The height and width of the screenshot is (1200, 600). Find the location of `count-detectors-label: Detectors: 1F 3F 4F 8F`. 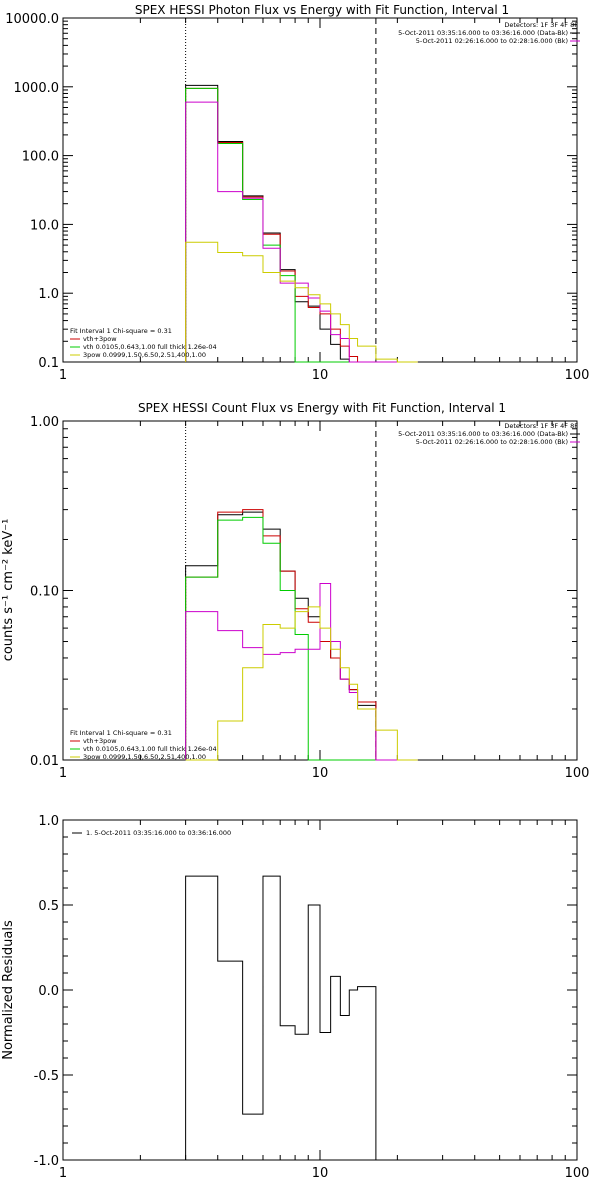

count-detectors-label: Detectors: 1F 3F 4F 8F is located at coordinates (541, 426).